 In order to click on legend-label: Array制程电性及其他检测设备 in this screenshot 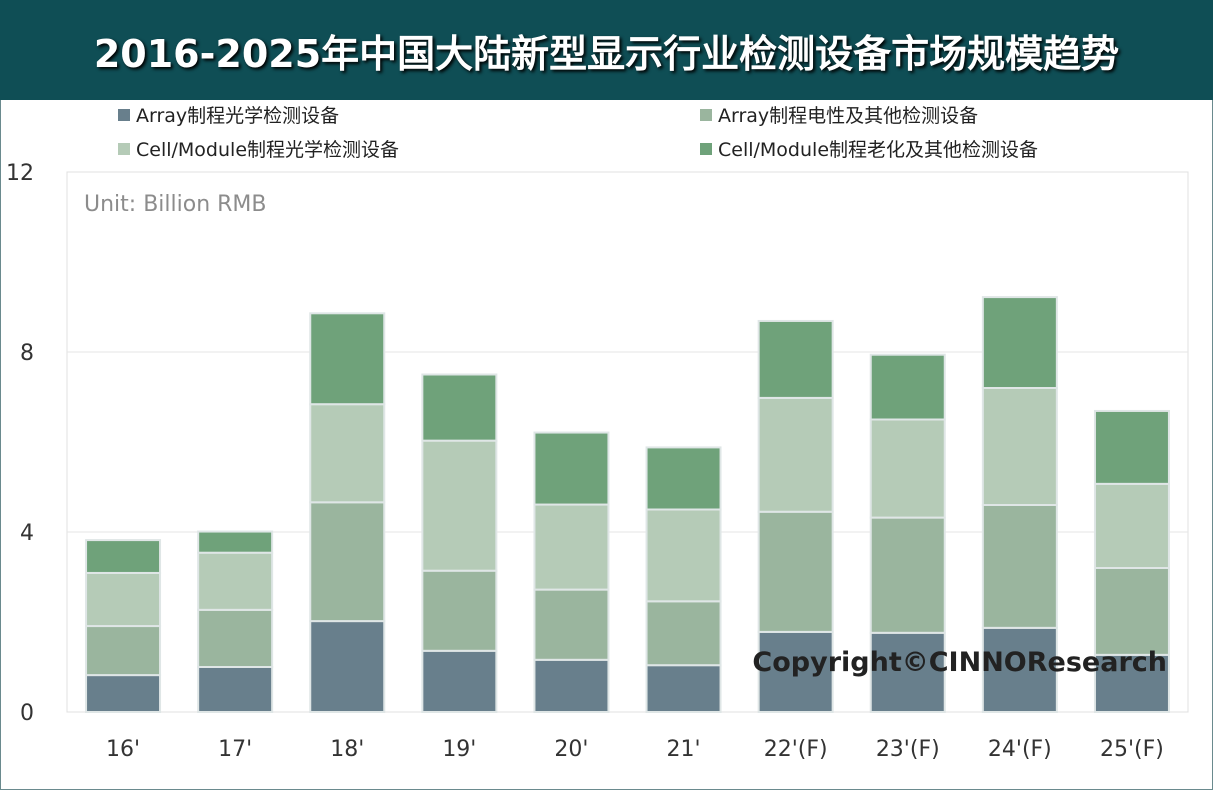, I will do `click(848, 116)`.